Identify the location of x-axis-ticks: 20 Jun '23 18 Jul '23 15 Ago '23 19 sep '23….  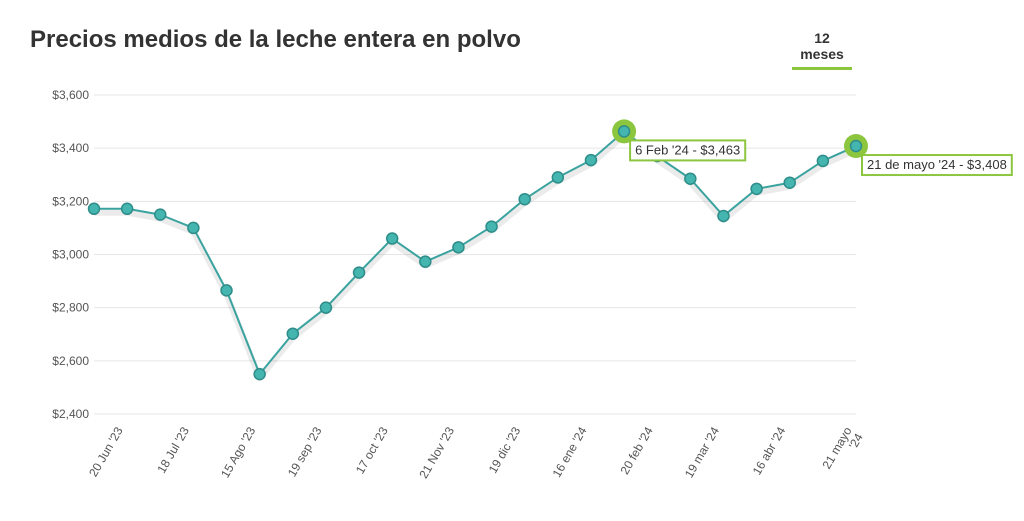
(476, 452).